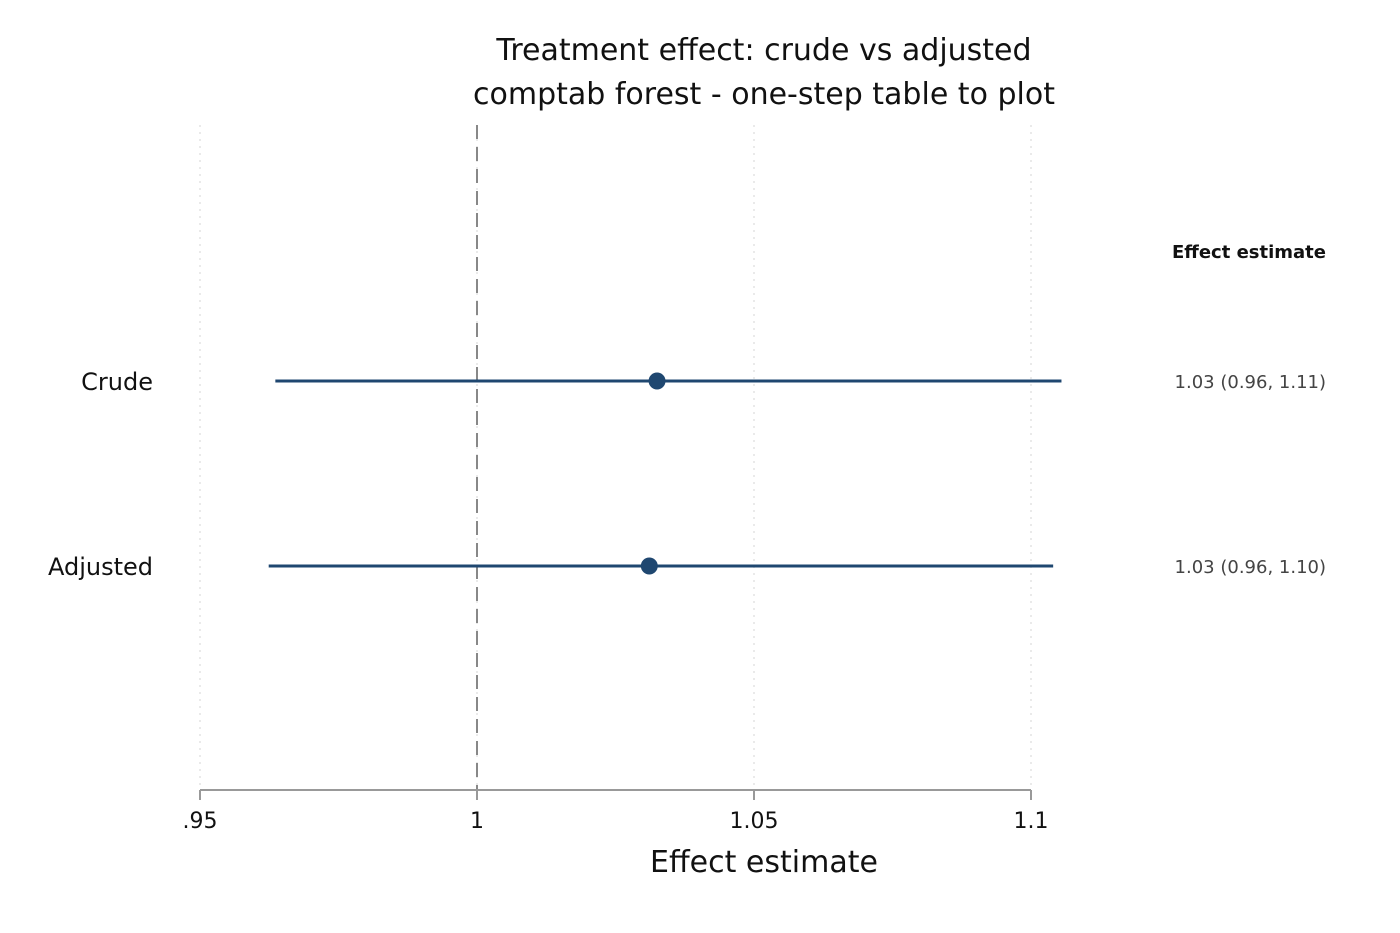  What do you see at coordinates (616, 811) in the screenshot?
I see `x-axis: .95 1 1.05 1.1` at bounding box center [616, 811].